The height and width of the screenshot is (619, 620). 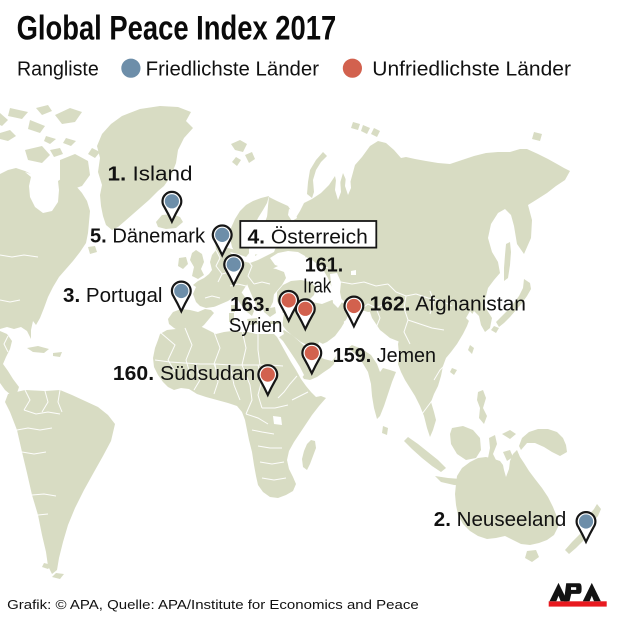 What do you see at coordinates (113, 296) in the screenshot?
I see `svg-text: 3. Portugal` at bounding box center [113, 296].